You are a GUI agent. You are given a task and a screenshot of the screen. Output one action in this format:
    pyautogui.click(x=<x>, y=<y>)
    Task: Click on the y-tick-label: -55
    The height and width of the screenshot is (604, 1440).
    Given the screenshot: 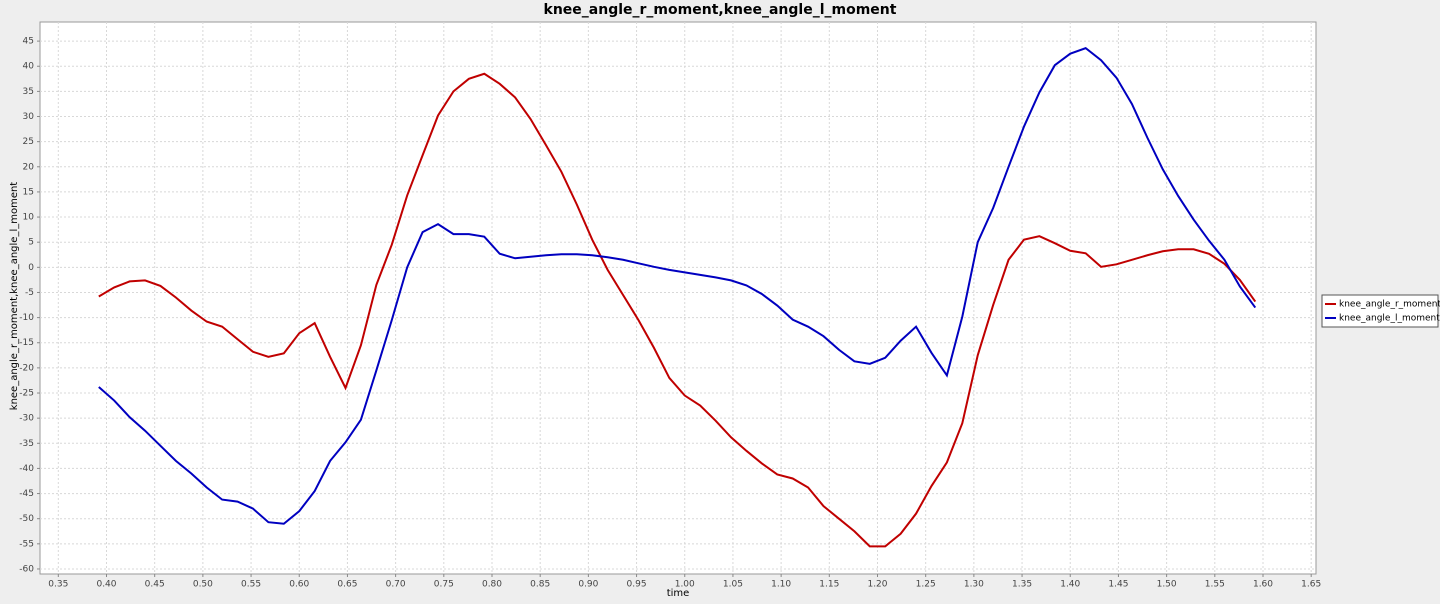 What is the action you would take?
    pyautogui.click(x=26, y=544)
    